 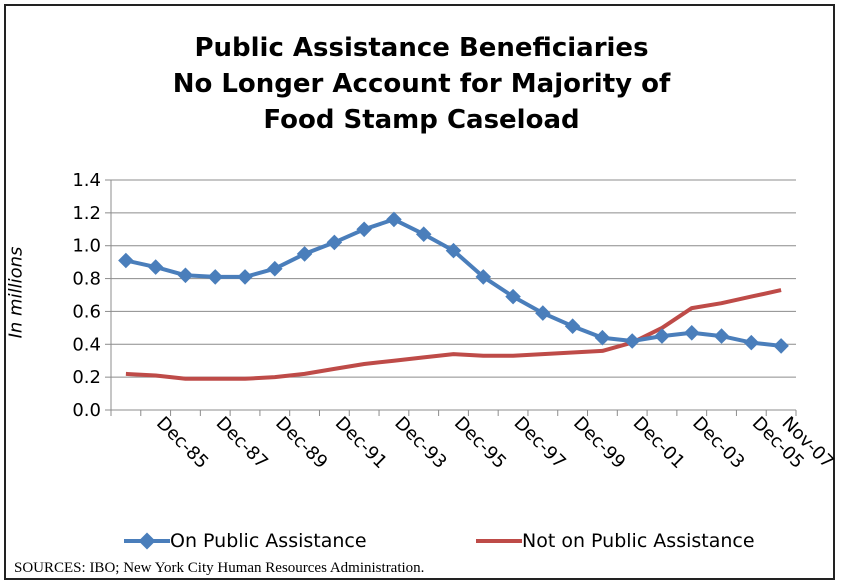 I want to click on chart-title-line-2: No Longer Account for Majority of, so click(x=421, y=84).